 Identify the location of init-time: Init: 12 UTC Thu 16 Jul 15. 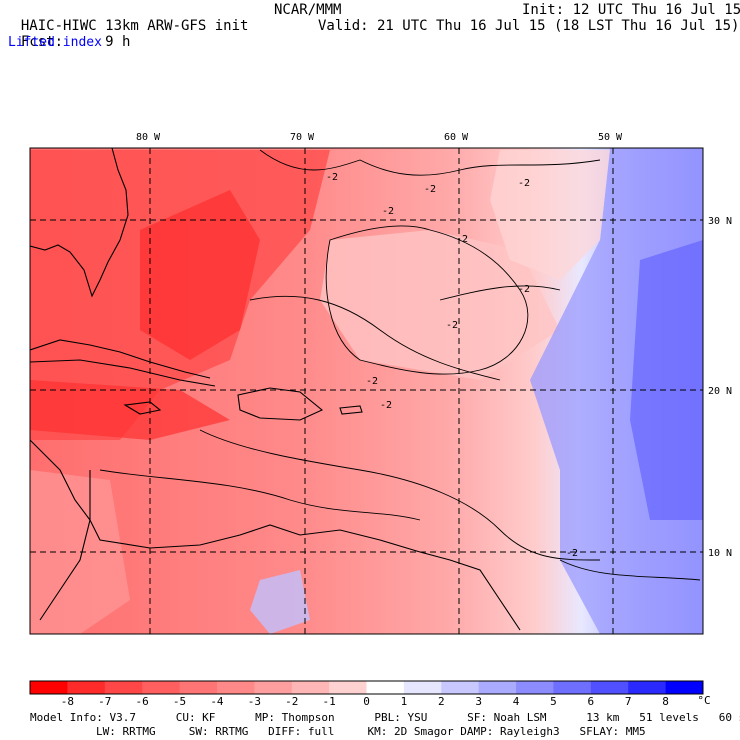
(631, 10).